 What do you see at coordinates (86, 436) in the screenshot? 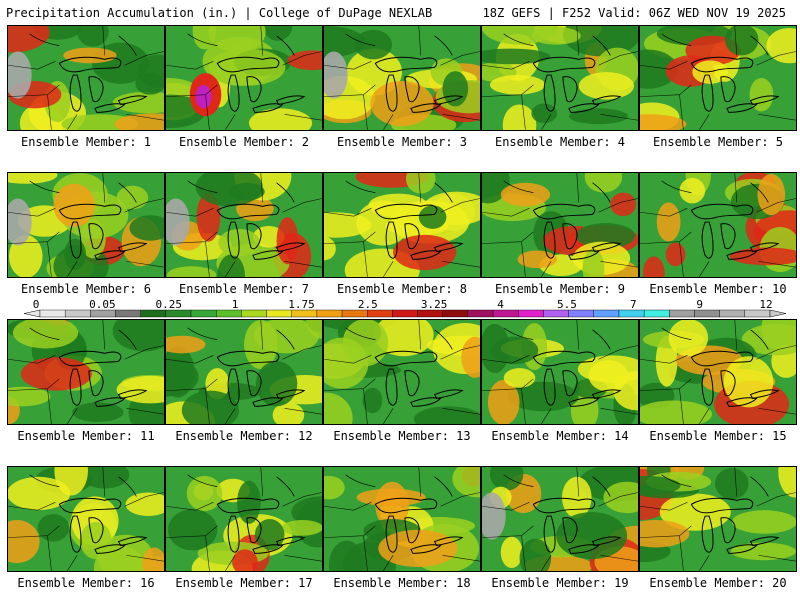
I see `member-label-11: Ensemble Member: 11` at bounding box center [86, 436].